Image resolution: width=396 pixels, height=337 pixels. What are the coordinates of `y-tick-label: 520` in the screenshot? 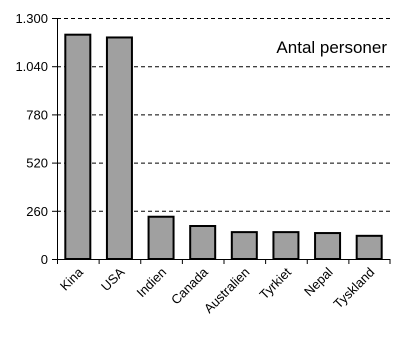 It's located at (37, 163).